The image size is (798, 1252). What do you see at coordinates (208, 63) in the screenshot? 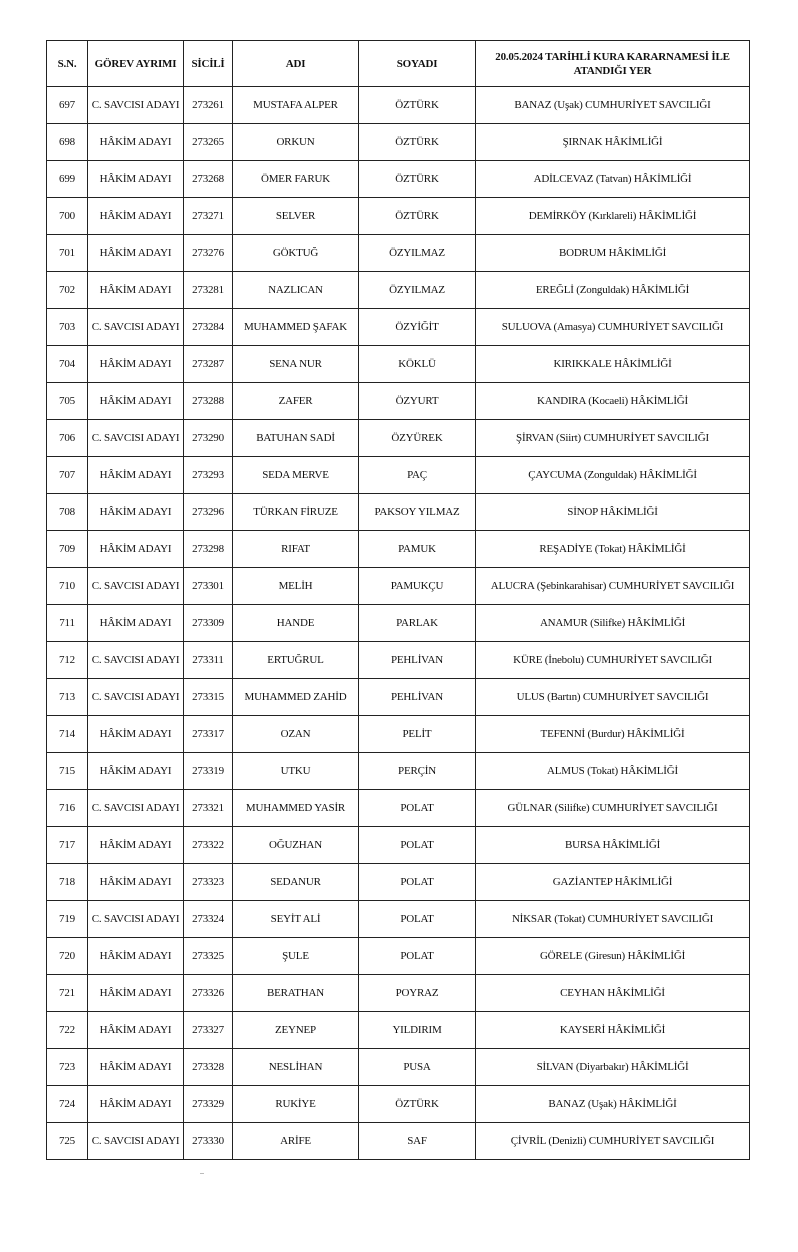
I see `header-sicili: SİCİLİ` at bounding box center [208, 63].